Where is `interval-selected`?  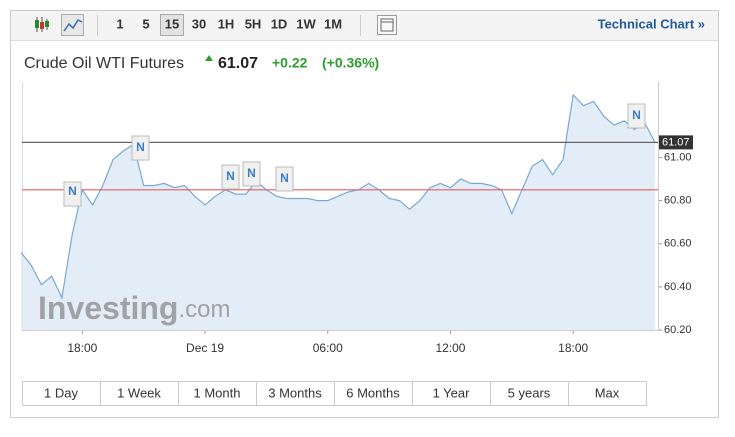 interval-selected is located at coordinates (172, 25).